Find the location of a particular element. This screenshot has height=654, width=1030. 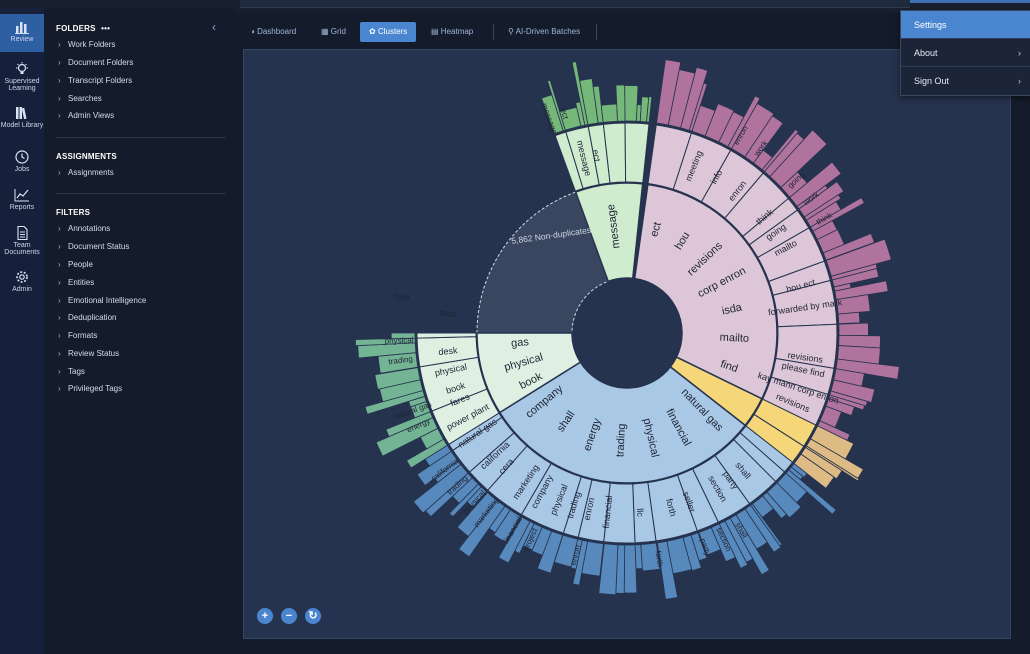

sunburst-center is located at coordinates (627, 333).